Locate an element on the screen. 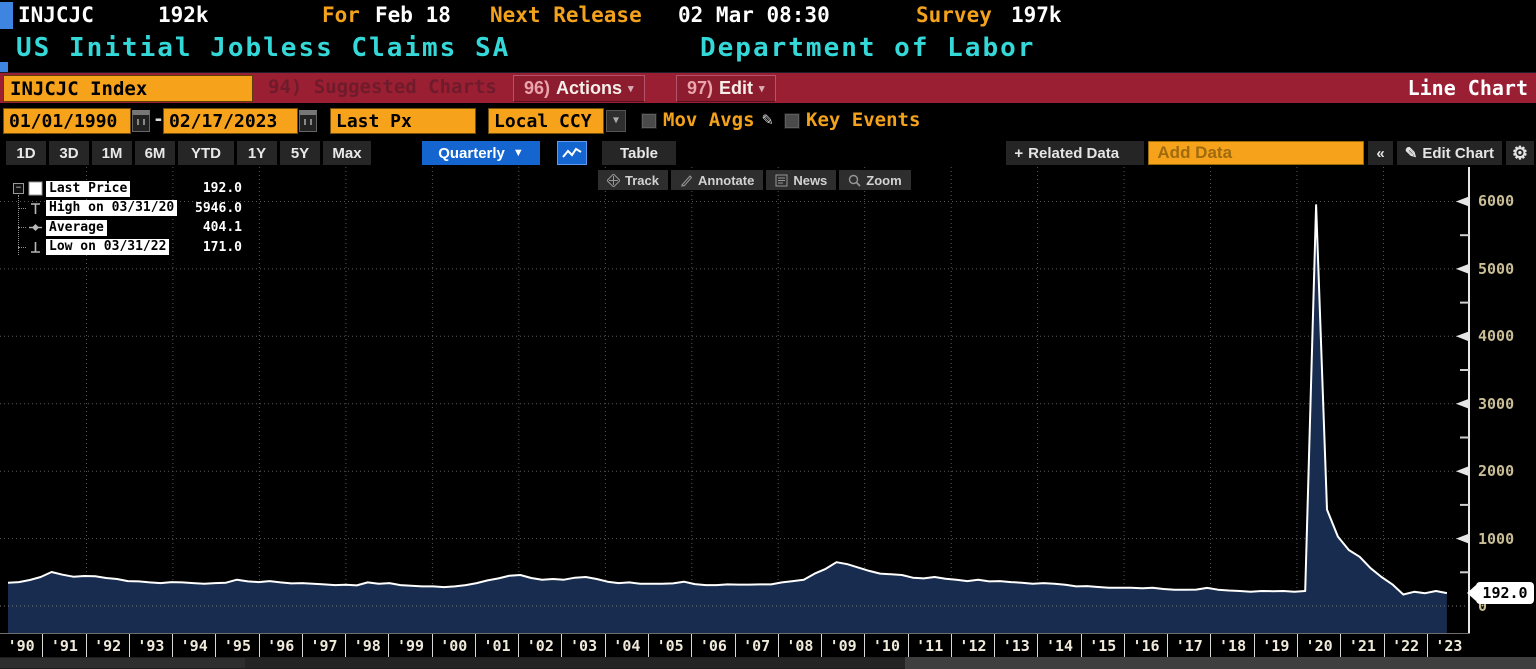 This screenshot has height=669, width=1536. currency-field: Local CCY is located at coordinates (546, 121).